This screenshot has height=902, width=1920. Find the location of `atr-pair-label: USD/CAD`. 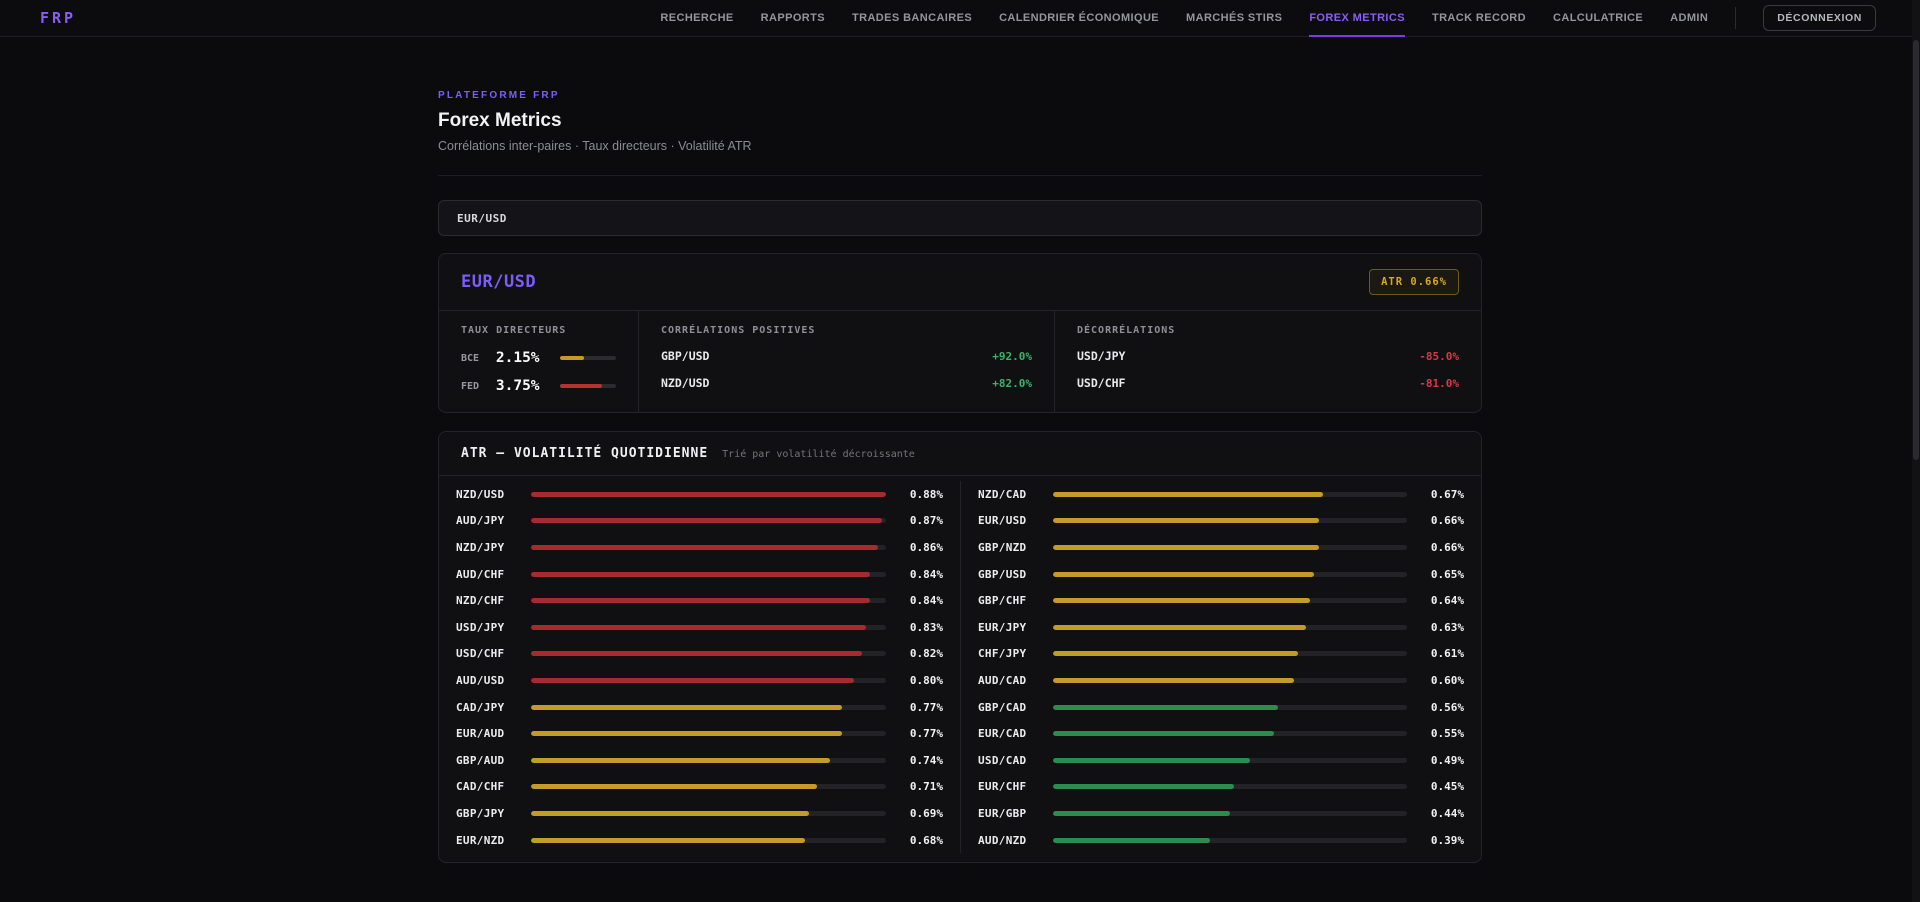

atr-pair-label: USD/CAD is located at coordinates (1002, 760).